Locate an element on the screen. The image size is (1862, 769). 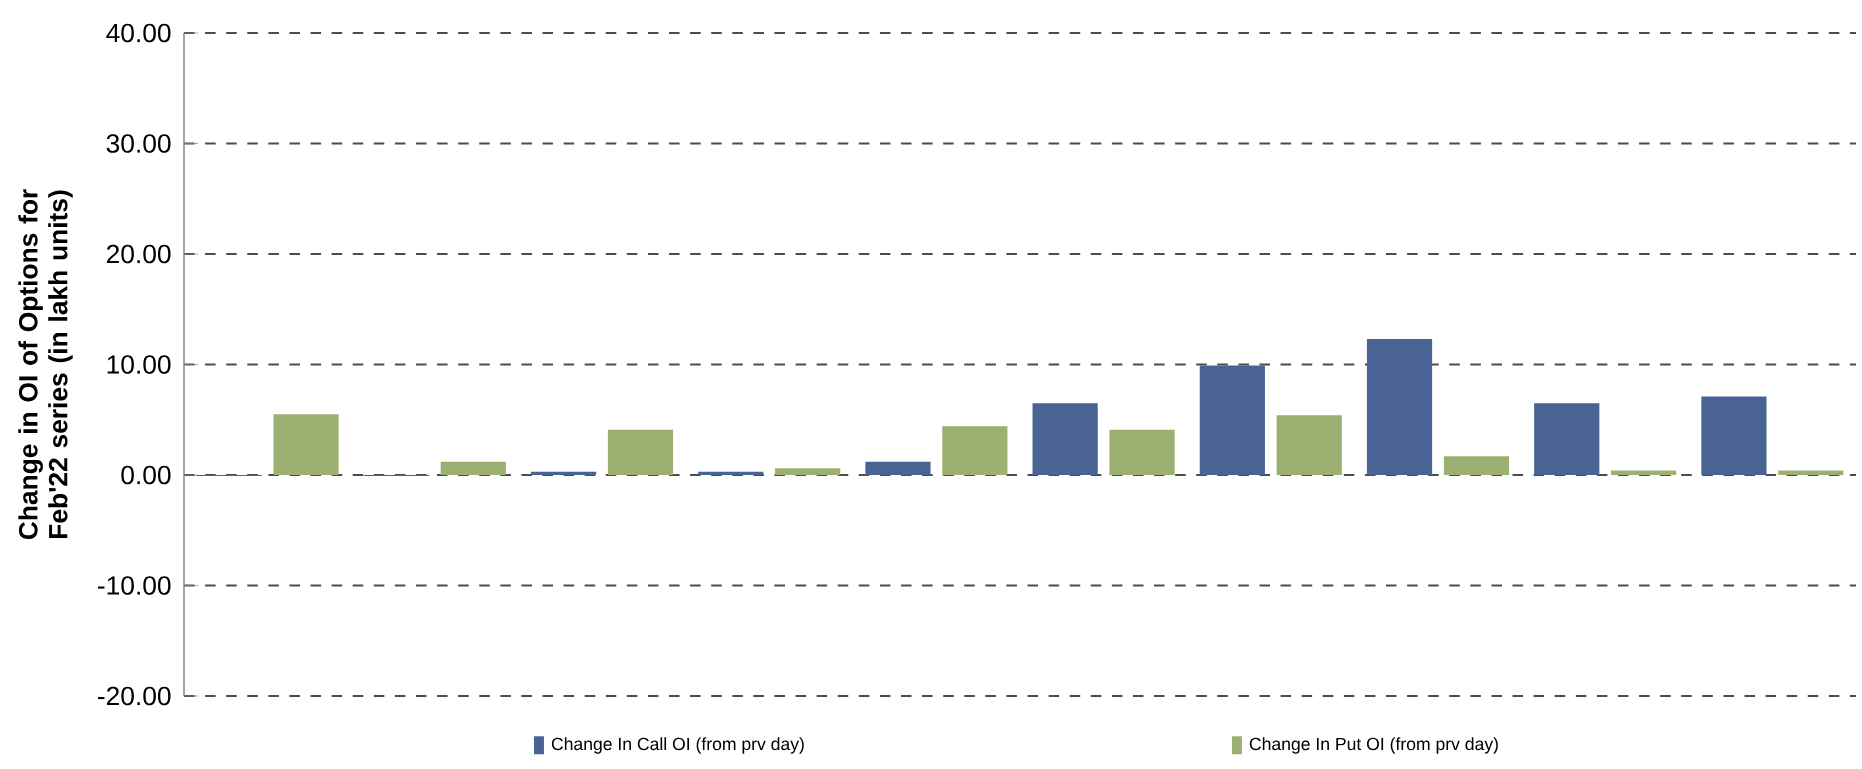
y-tick-label: 20.00 is located at coordinates (138, 254).